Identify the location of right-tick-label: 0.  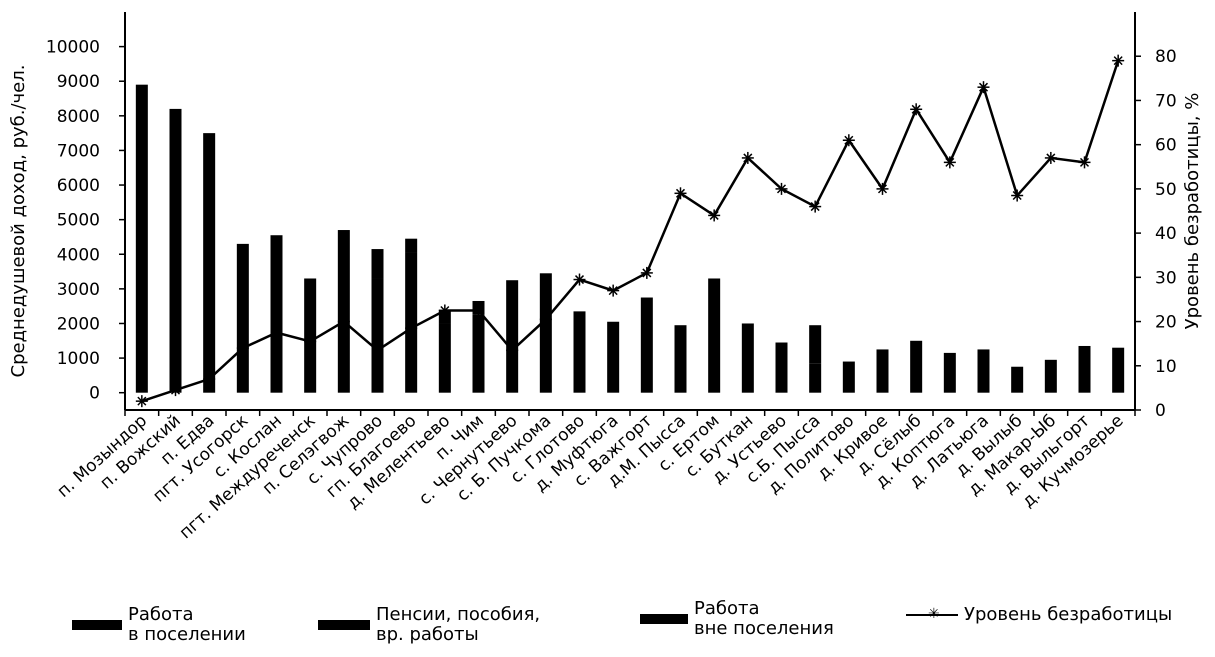
(1160, 411).